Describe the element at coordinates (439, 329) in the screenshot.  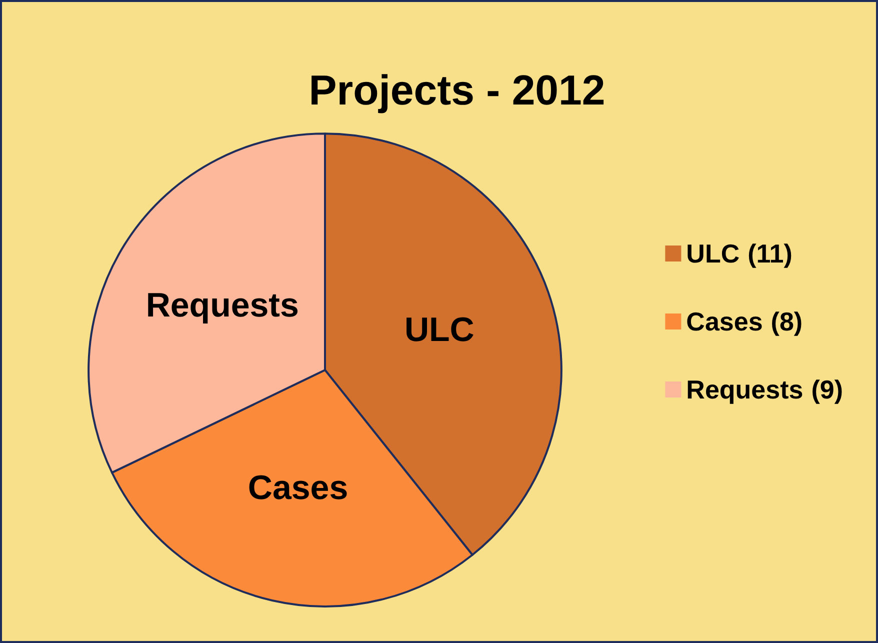
I see `slice-label: ULC` at that location.